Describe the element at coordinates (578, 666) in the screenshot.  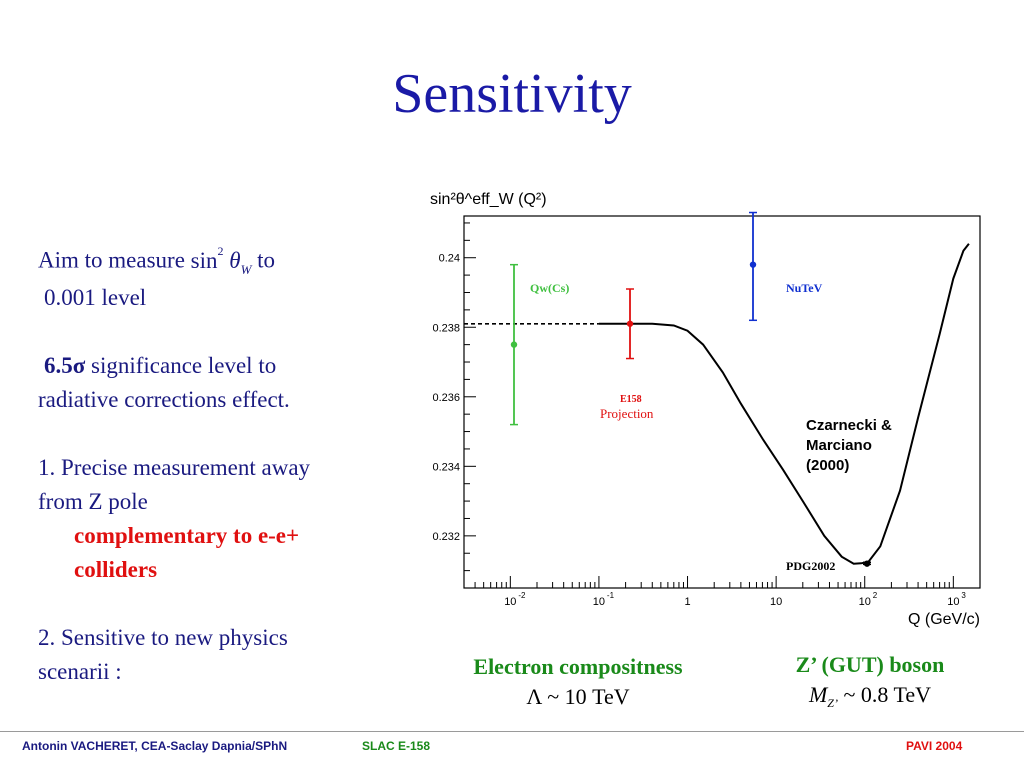
I see `caption-left-title: Electron compositness` at that location.